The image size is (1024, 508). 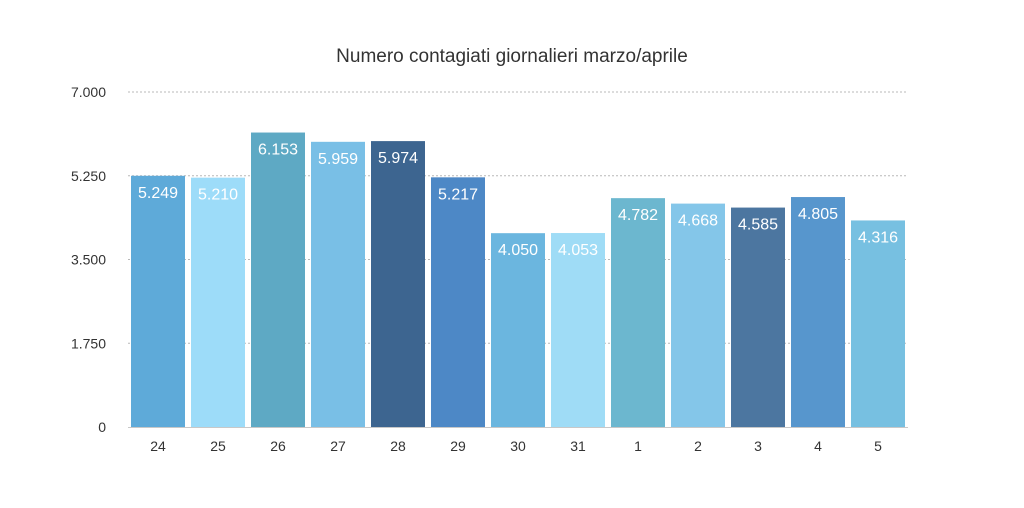 I want to click on data-label: 5.249, so click(x=158, y=193).